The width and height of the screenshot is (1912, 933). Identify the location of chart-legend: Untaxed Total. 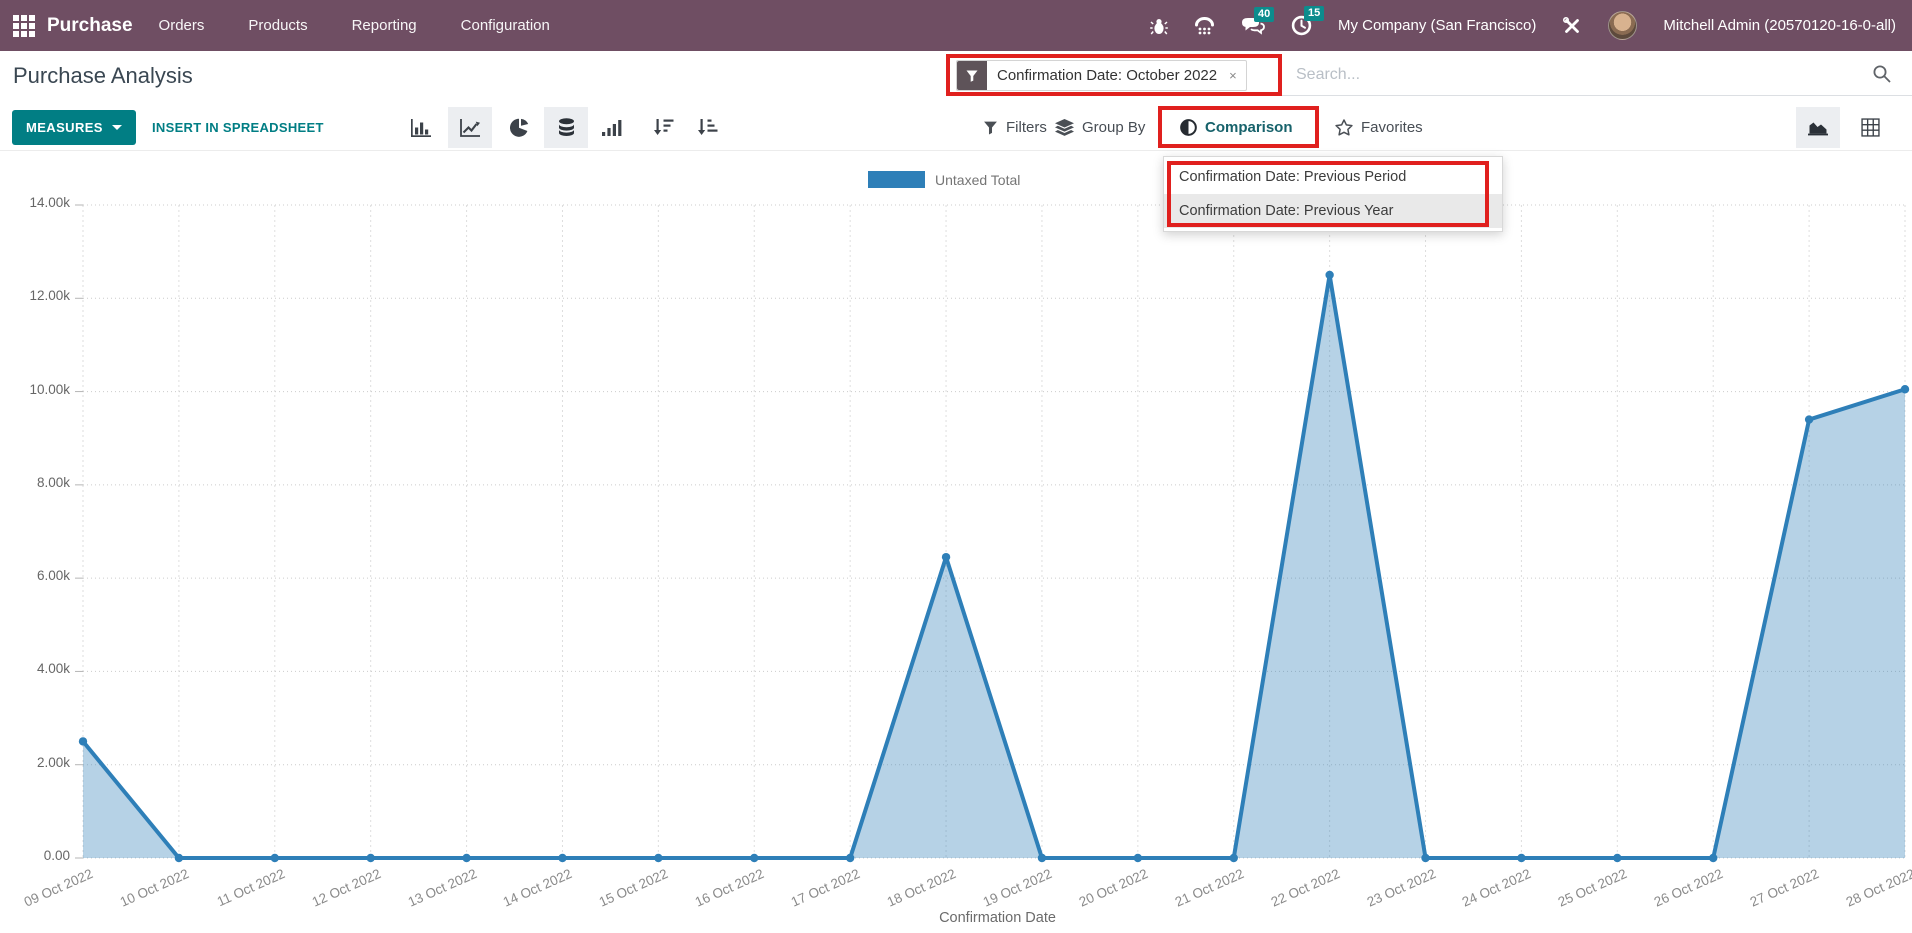
(944, 179).